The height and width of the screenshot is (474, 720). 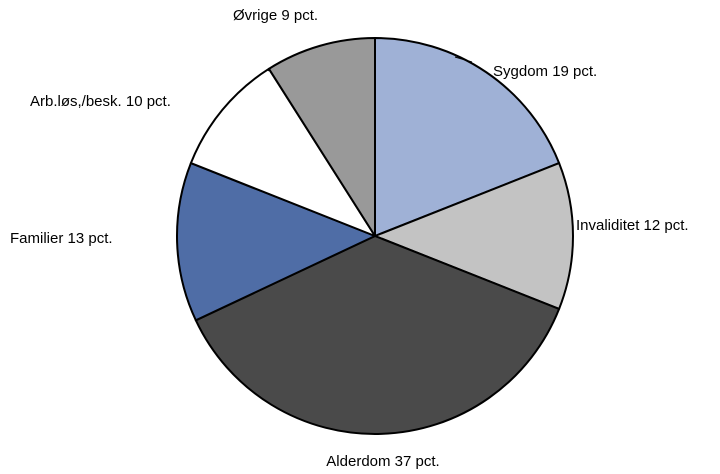 What do you see at coordinates (321, 137) in the screenshot?
I see `pie-slice-øvrige` at bounding box center [321, 137].